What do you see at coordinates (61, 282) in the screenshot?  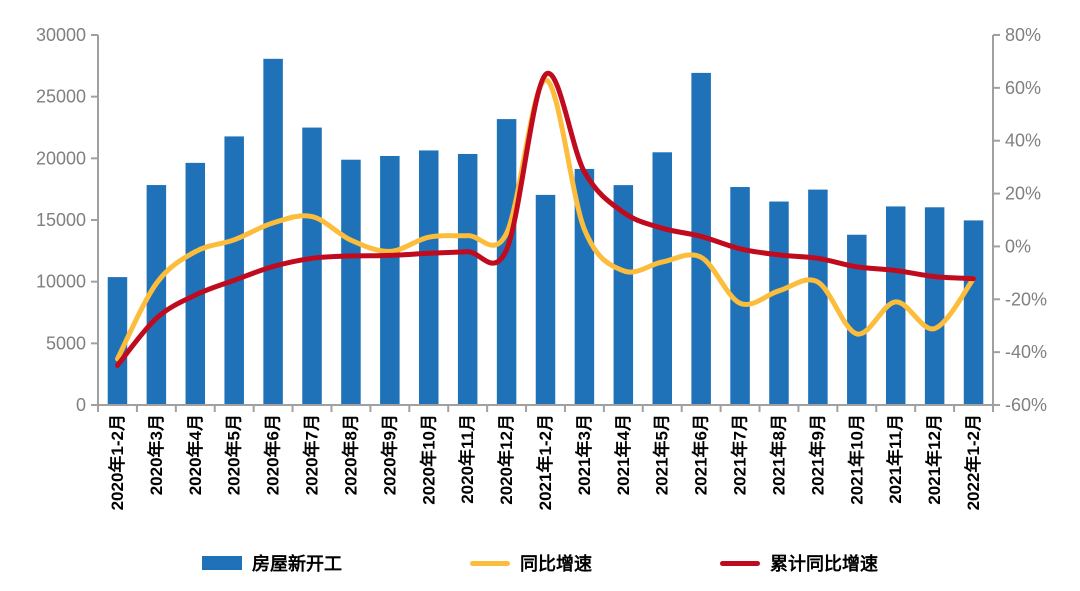 I see `y-axis-left-label: 10000` at bounding box center [61, 282].